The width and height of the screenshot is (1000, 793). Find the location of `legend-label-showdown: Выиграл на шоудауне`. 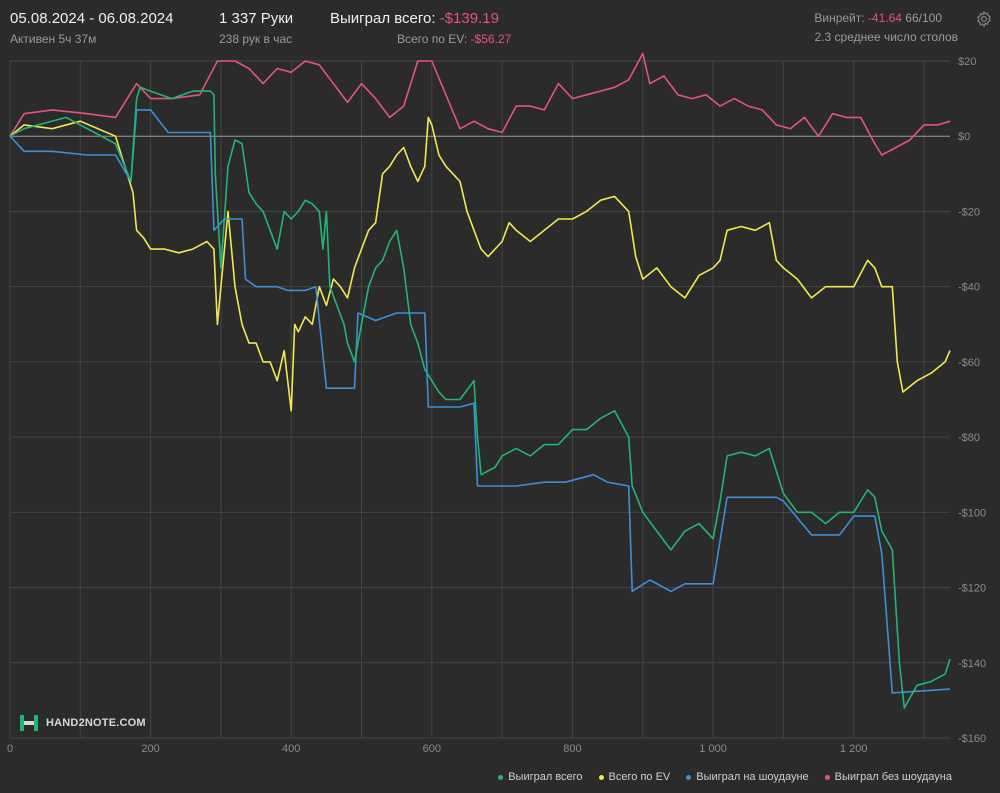

legend-label-showdown: Выиграл на шоудауне is located at coordinates (752, 777).